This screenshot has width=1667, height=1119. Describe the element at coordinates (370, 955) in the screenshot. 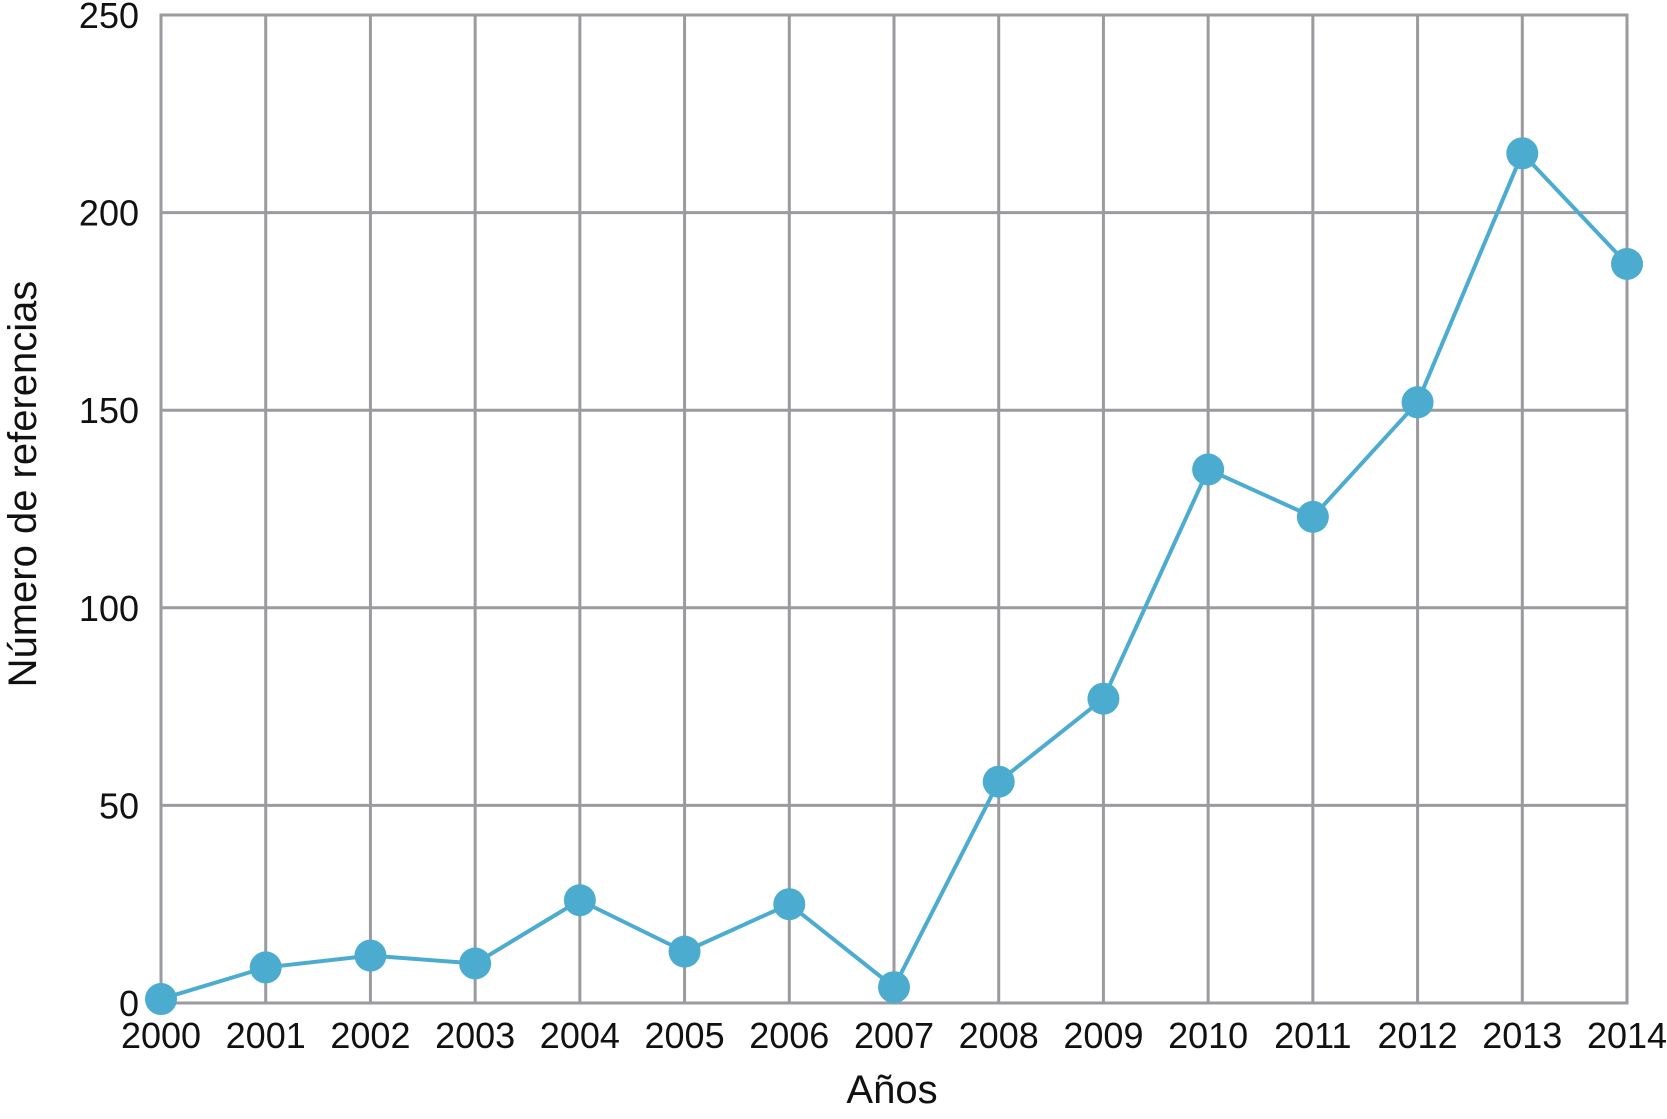

I see `data-point-2002` at that location.